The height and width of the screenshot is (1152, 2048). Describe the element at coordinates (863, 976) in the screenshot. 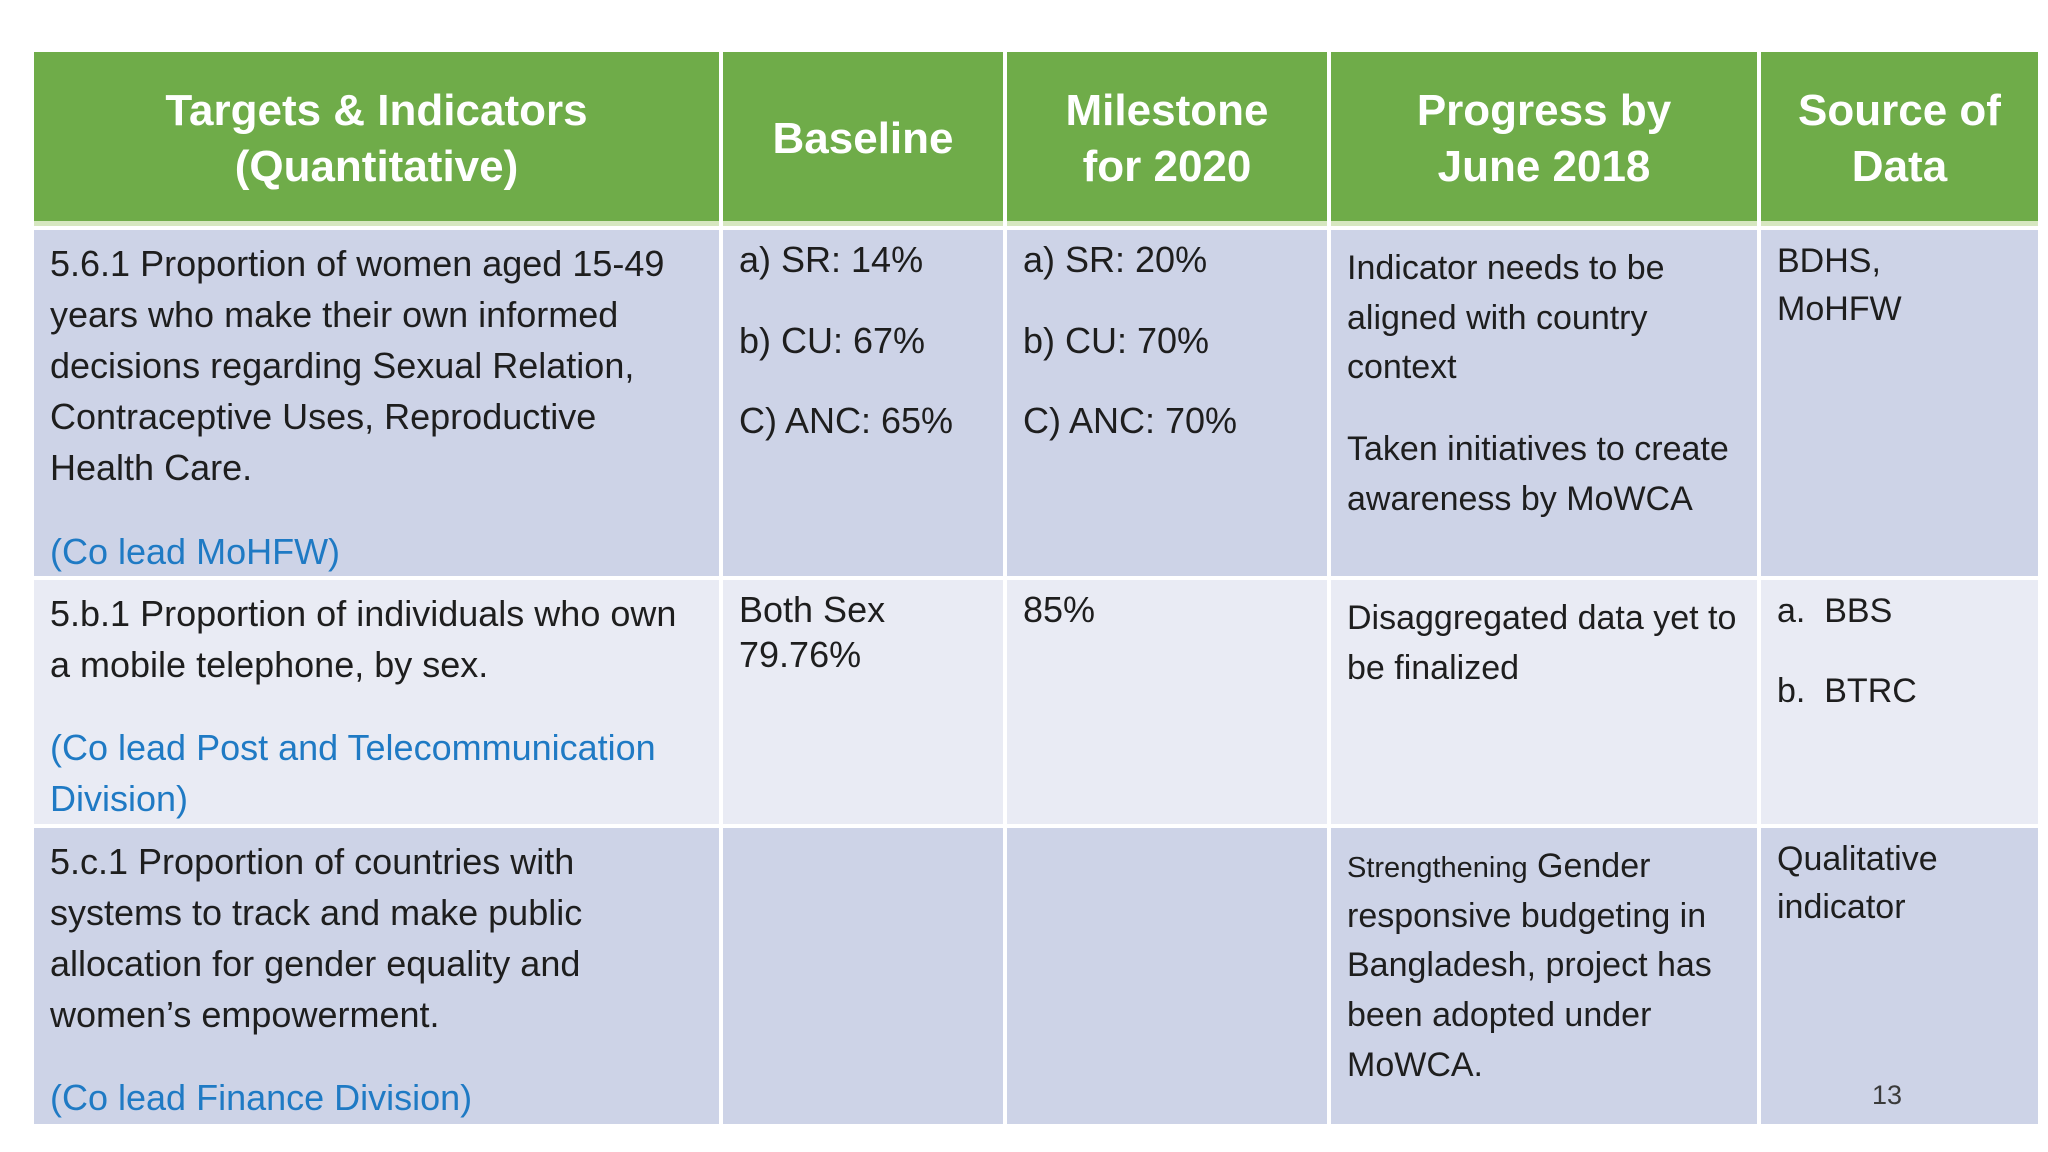

I see `cell-r3-baseline-empty` at that location.